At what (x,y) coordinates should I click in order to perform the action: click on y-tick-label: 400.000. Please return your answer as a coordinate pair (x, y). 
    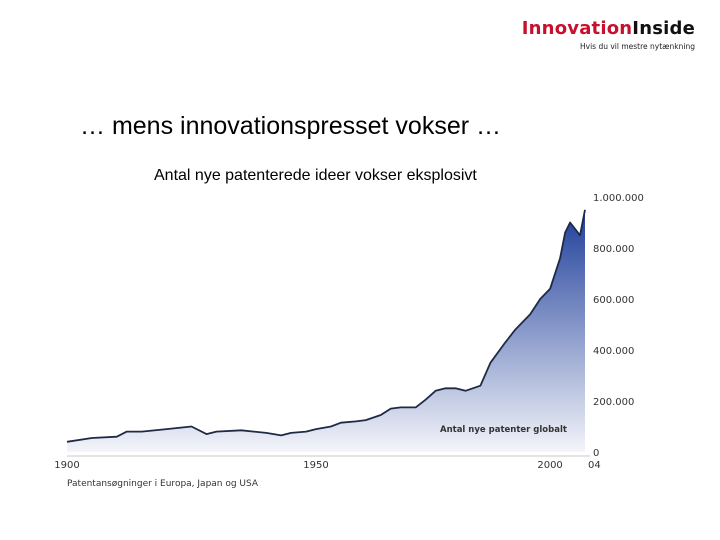
    Looking at the image, I should click on (613, 351).